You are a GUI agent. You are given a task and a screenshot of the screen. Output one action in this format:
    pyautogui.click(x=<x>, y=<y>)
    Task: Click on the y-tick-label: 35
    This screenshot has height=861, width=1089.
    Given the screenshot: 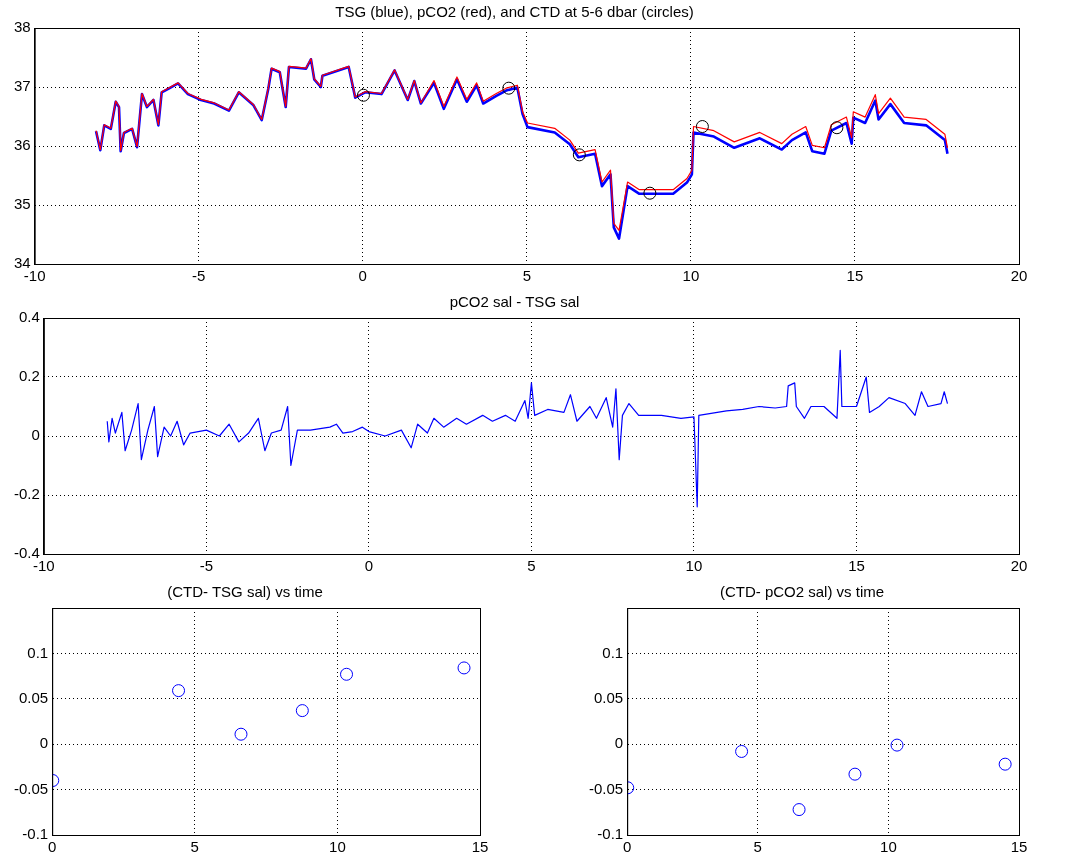 What is the action you would take?
    pyautogui.click(x=22, y=204)
    